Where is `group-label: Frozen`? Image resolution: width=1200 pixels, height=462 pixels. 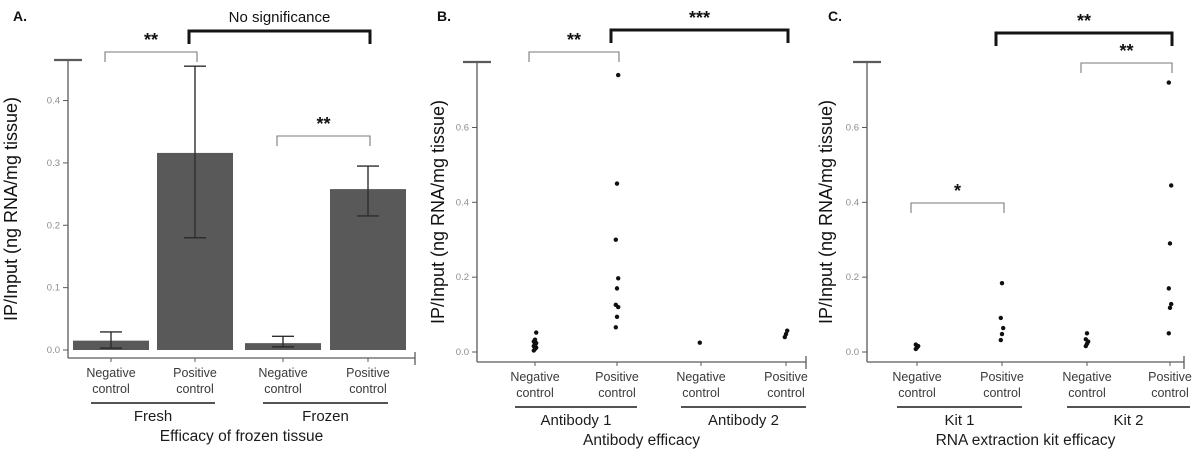 group-label: Frozen is located at coordinates (325, 416).